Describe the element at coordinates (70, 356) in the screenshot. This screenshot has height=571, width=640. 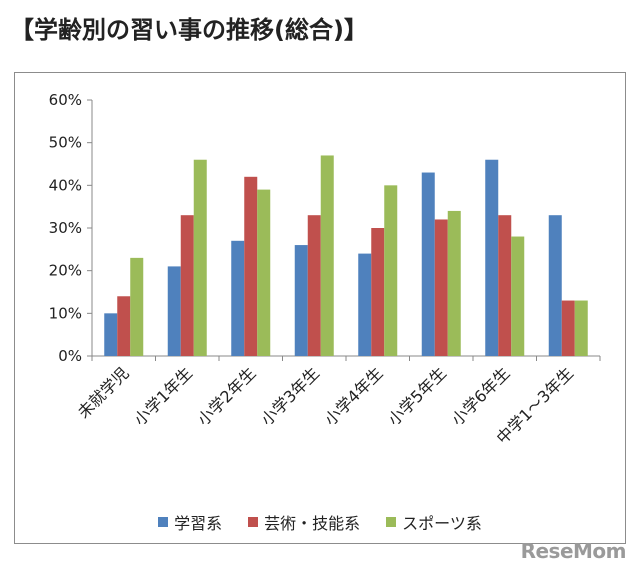
I see `y-tick-label: 0%` at that location.